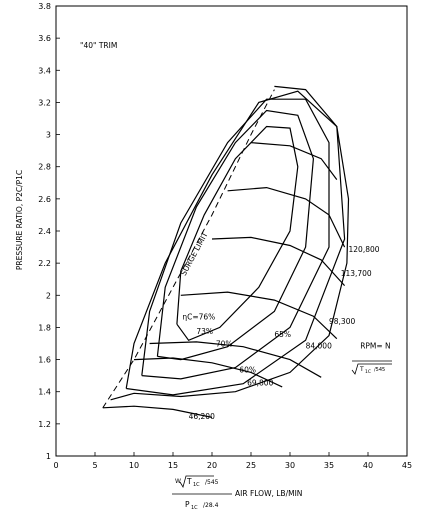  What do you see at coordinates (212, 465) in the screenshot?
I see `x-tick-label: 20` at bounding box center [212, 465].